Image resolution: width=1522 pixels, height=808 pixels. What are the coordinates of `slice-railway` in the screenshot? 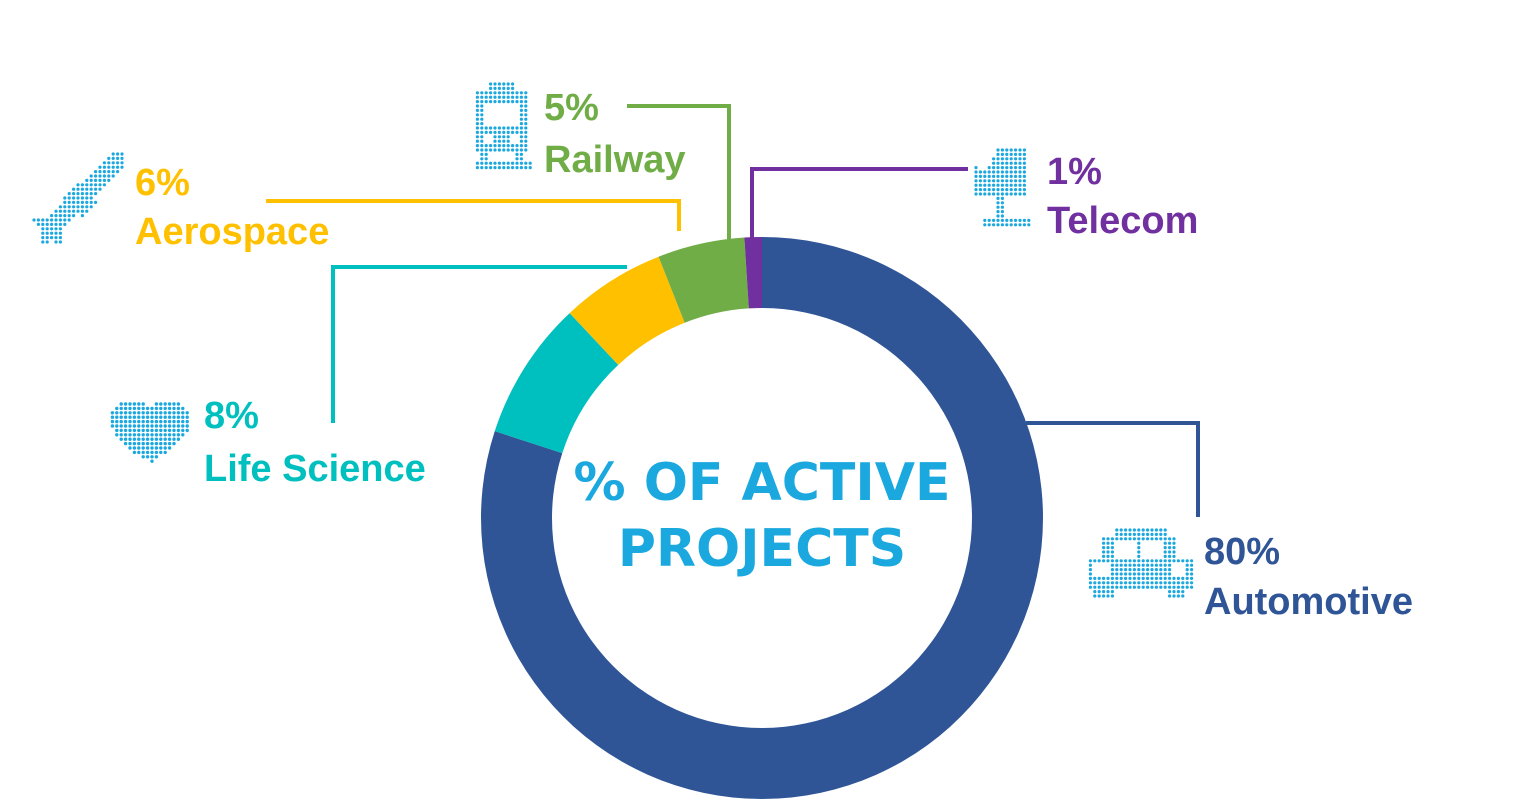 It's located at (703, 280).